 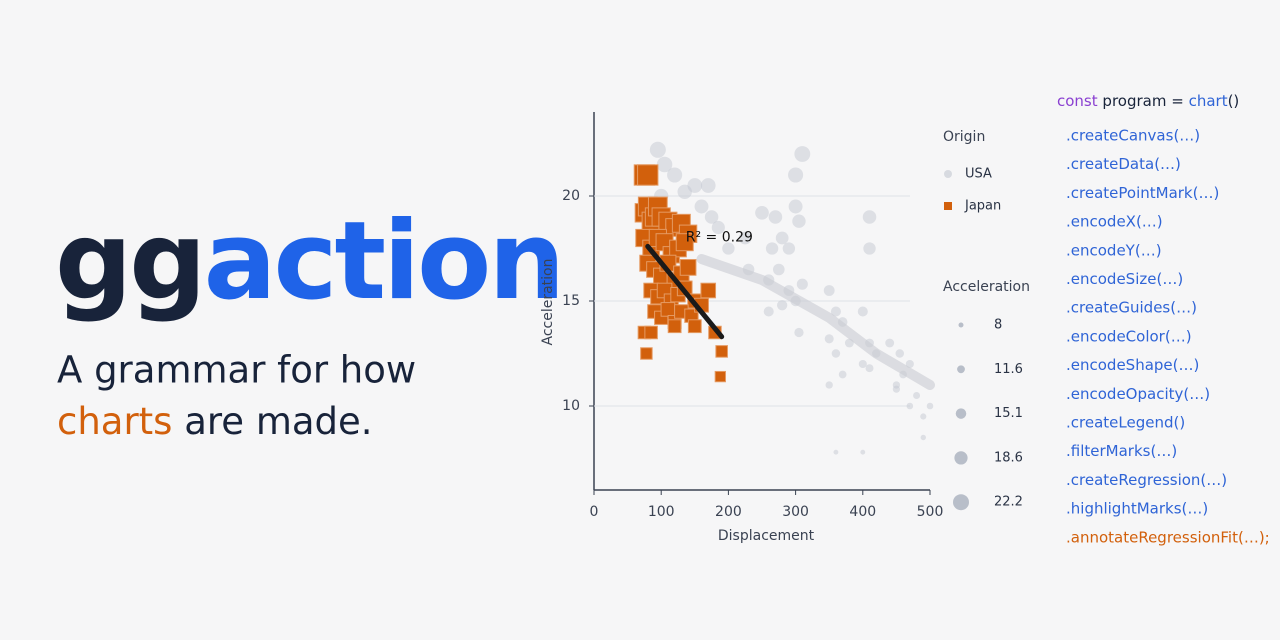 I want to click on code-line: .filterMarks(…), so click(x=1121, y=451).